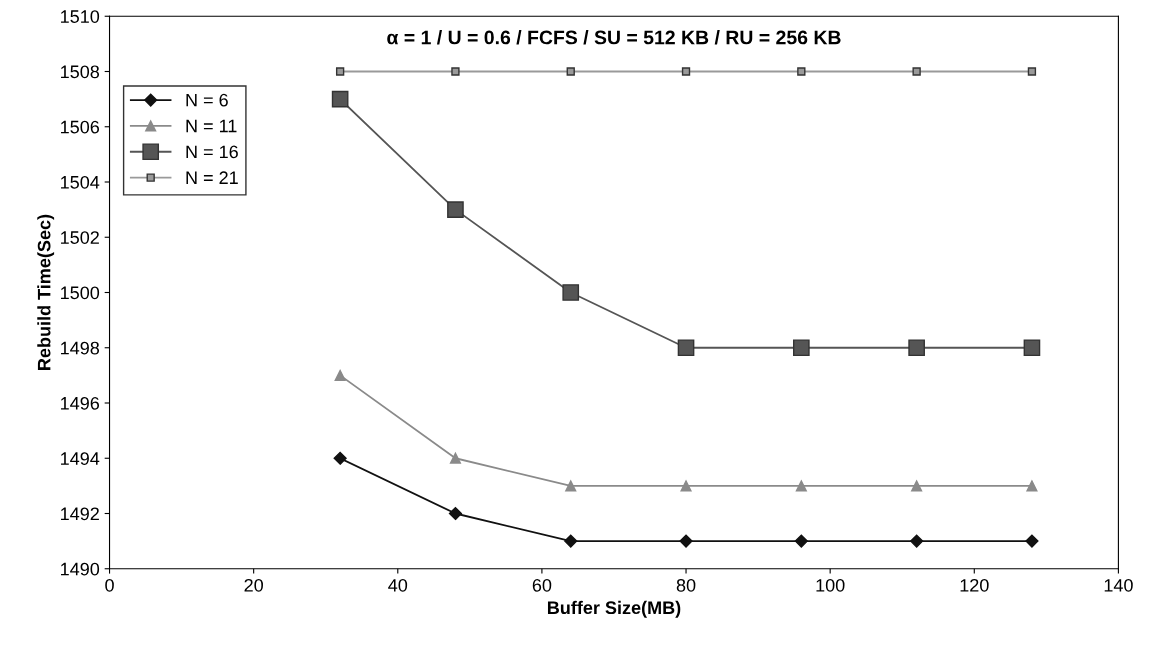  Describe the element at coordinates (974, 585) in the screenshot. I see `x-tick-label: 120` at that location.